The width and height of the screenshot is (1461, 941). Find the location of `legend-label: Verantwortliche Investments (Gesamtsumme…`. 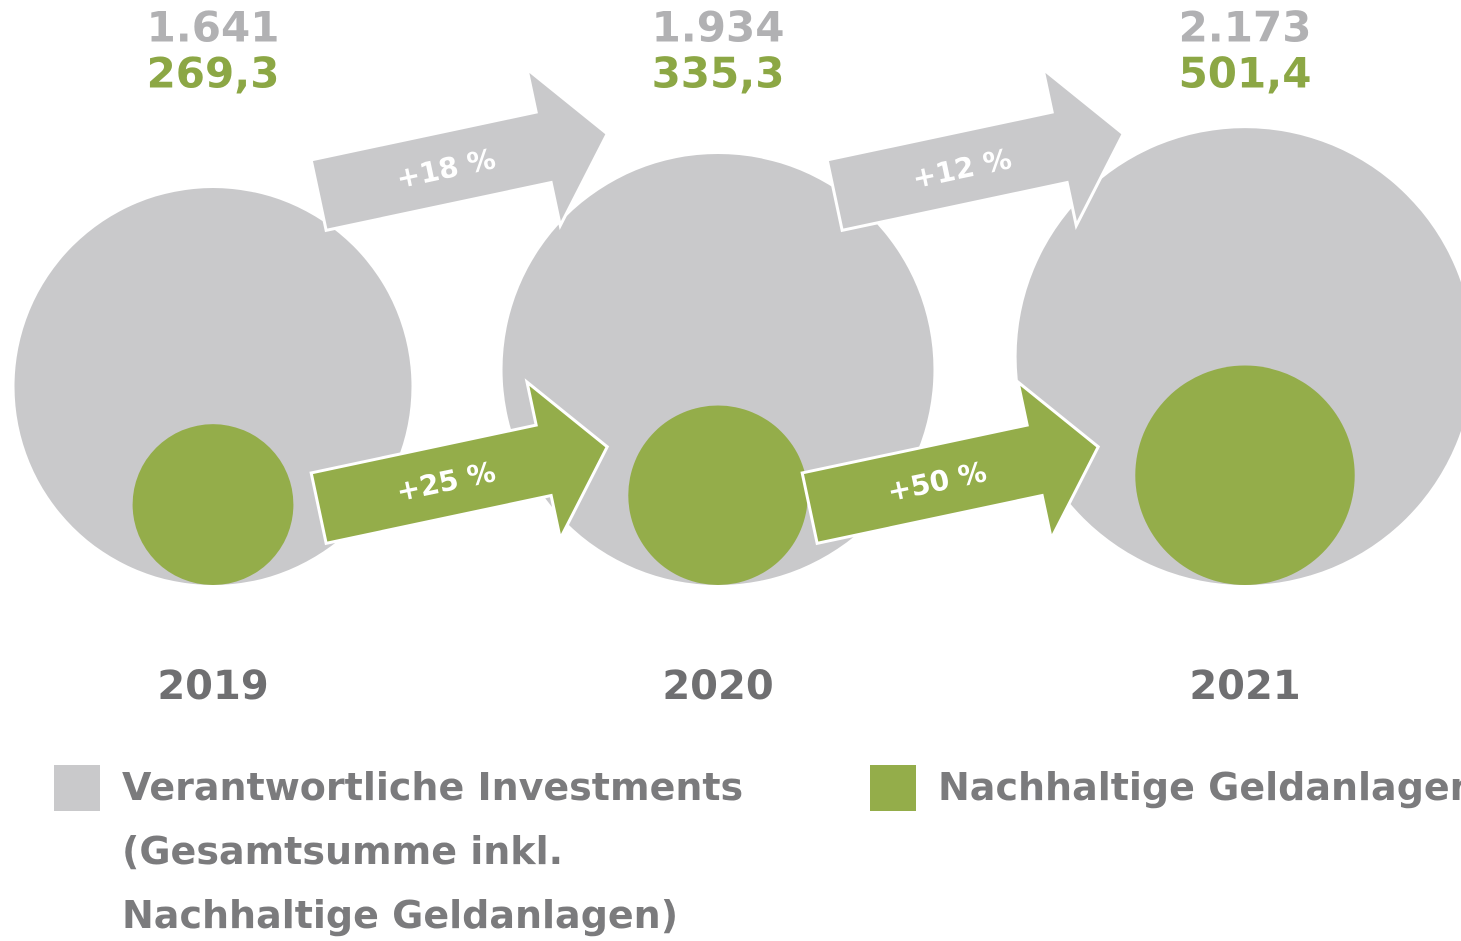

legend-label: Verantwortliche Investments (Gesamtsumme… is located at coordinates (433, 851).